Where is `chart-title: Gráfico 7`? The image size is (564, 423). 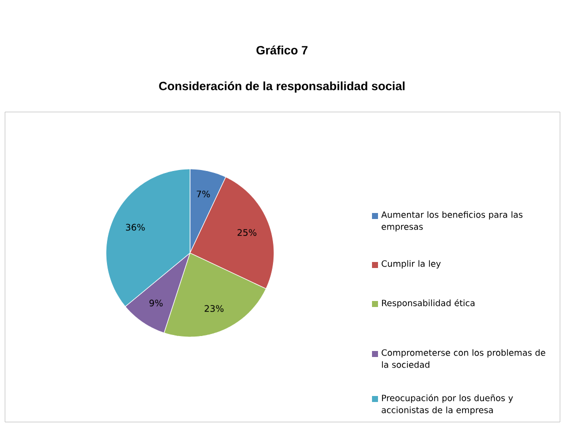 chart-title: Gráfico 7 is located at coordinates (282, 50).